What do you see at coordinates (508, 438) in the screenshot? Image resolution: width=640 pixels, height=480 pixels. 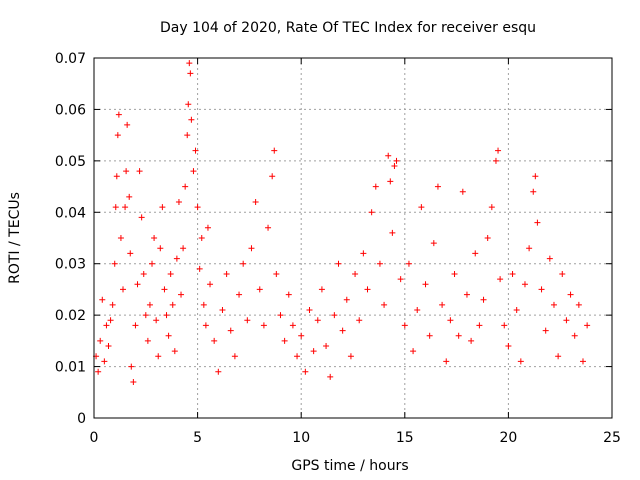 I see `x-tick-label: 20` at bounding box center [508, 438].